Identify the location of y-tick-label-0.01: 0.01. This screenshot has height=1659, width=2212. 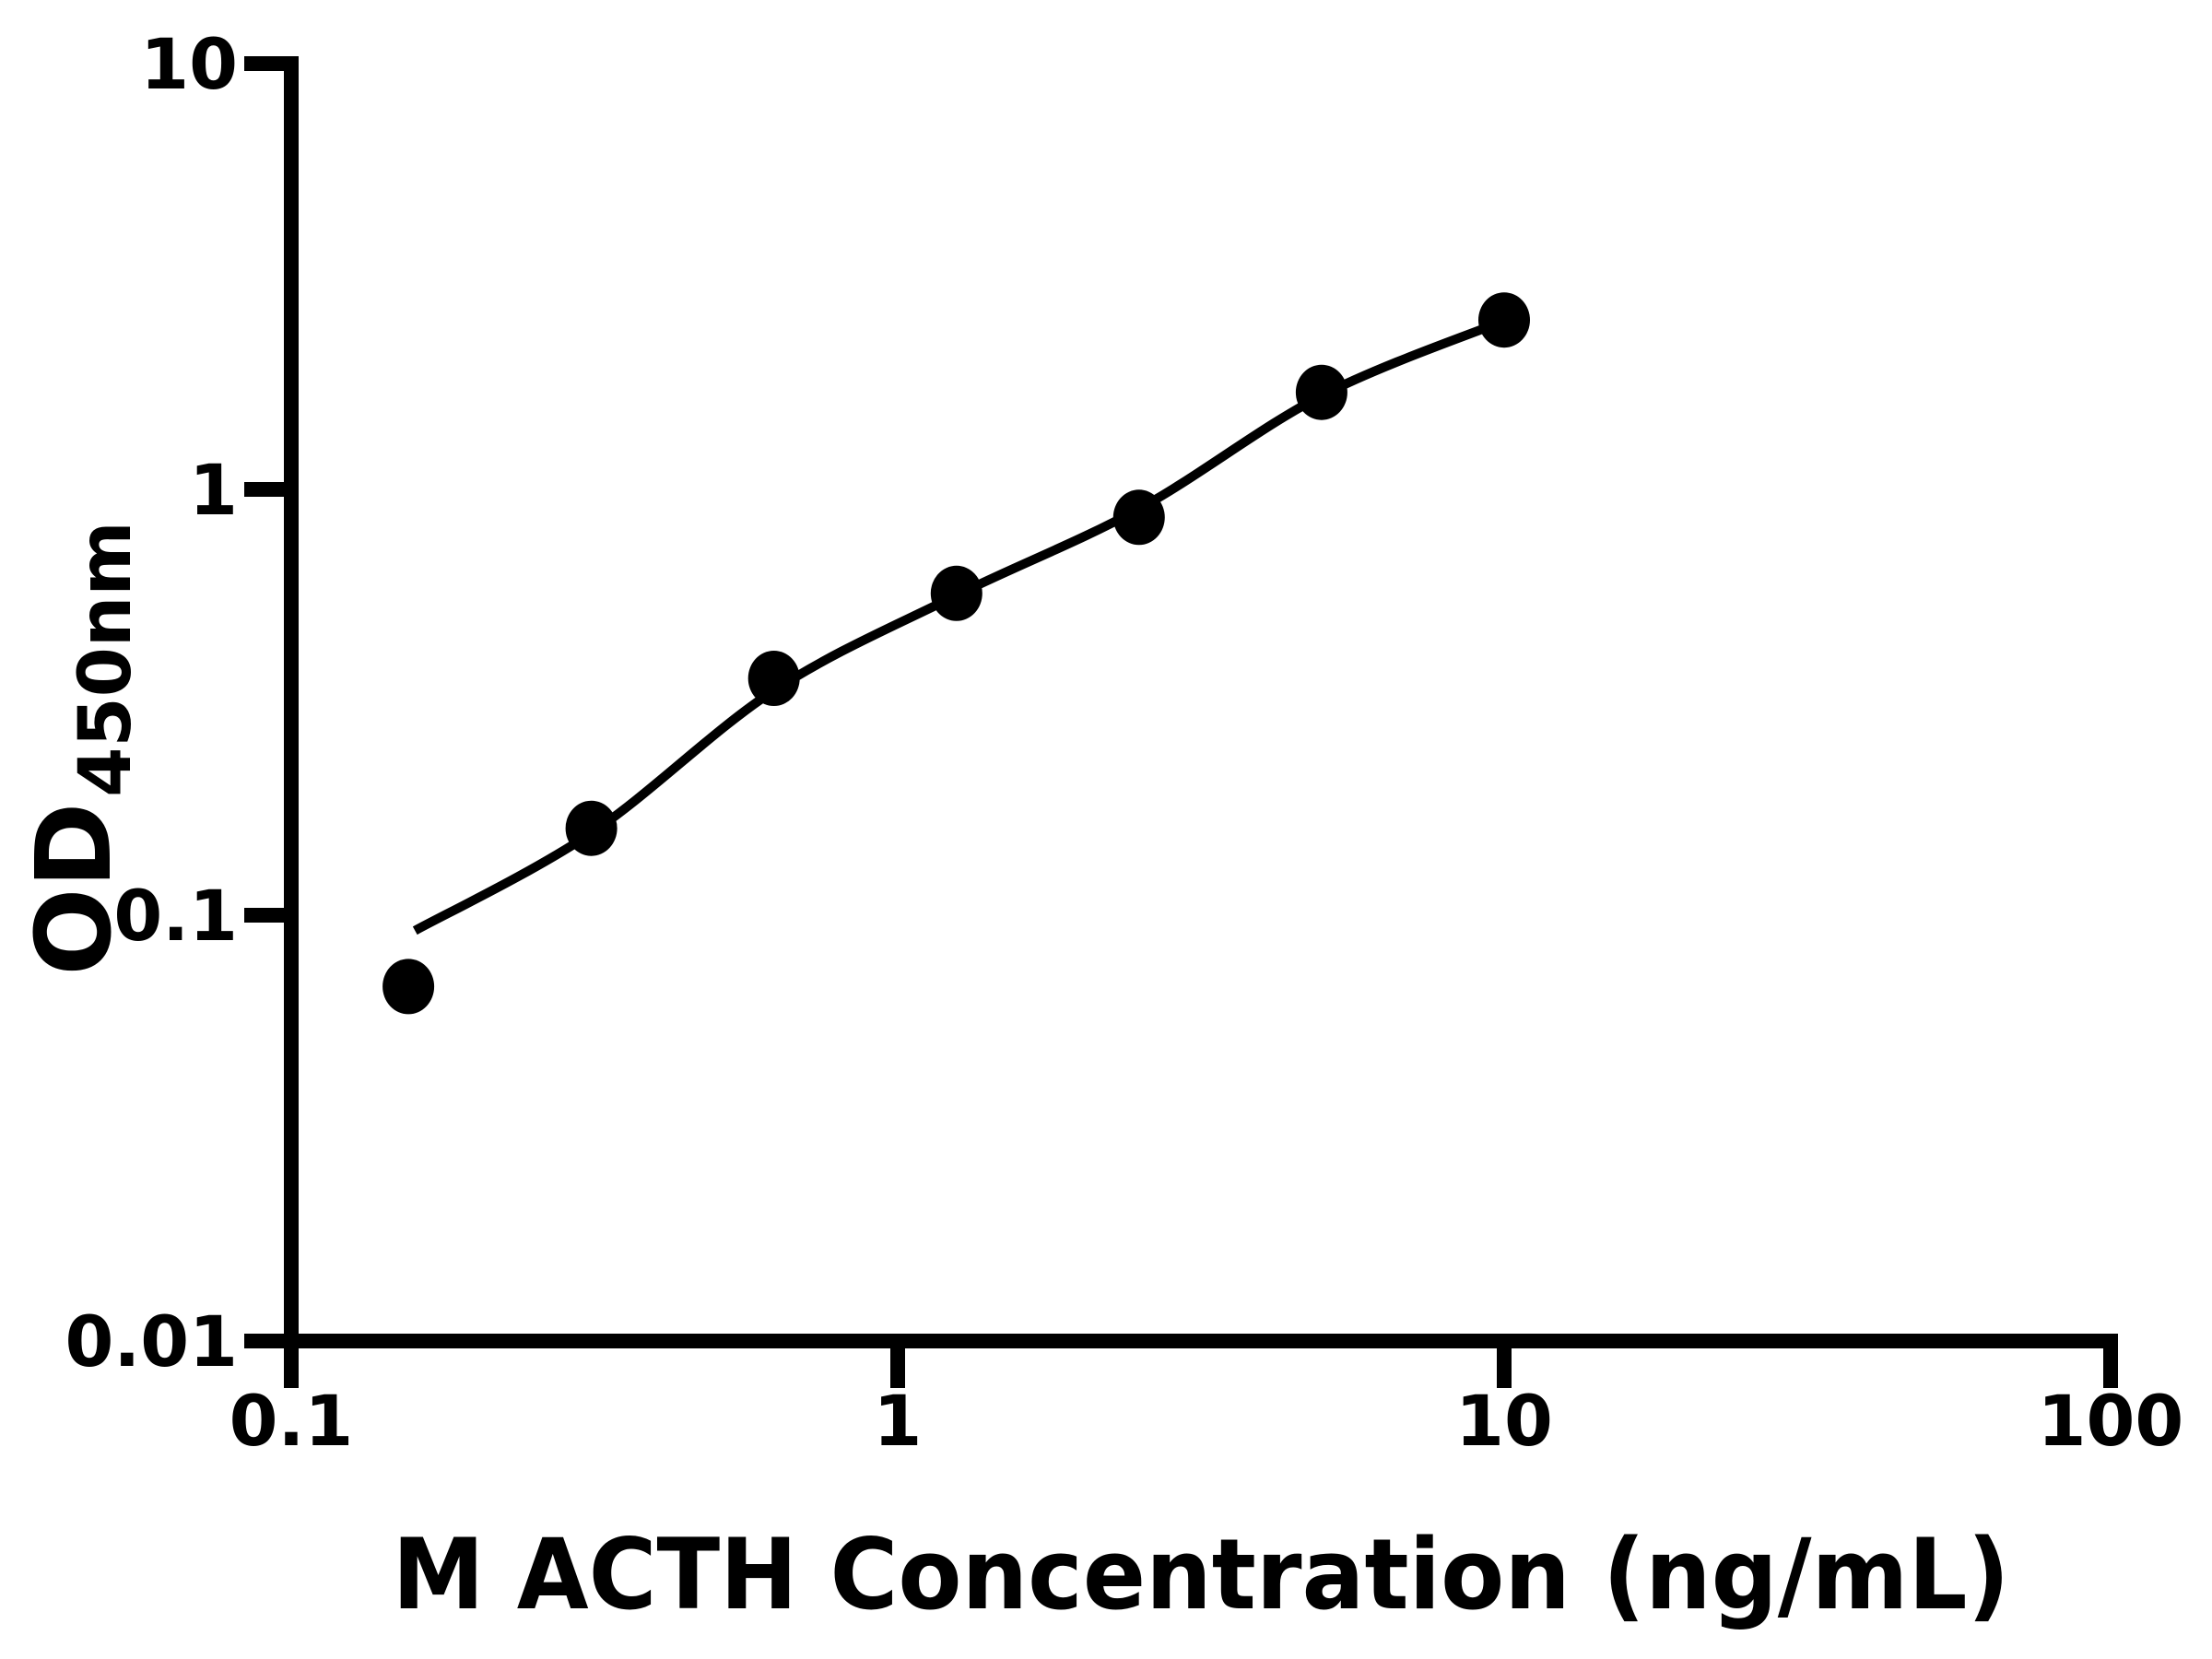
(151, 1341).